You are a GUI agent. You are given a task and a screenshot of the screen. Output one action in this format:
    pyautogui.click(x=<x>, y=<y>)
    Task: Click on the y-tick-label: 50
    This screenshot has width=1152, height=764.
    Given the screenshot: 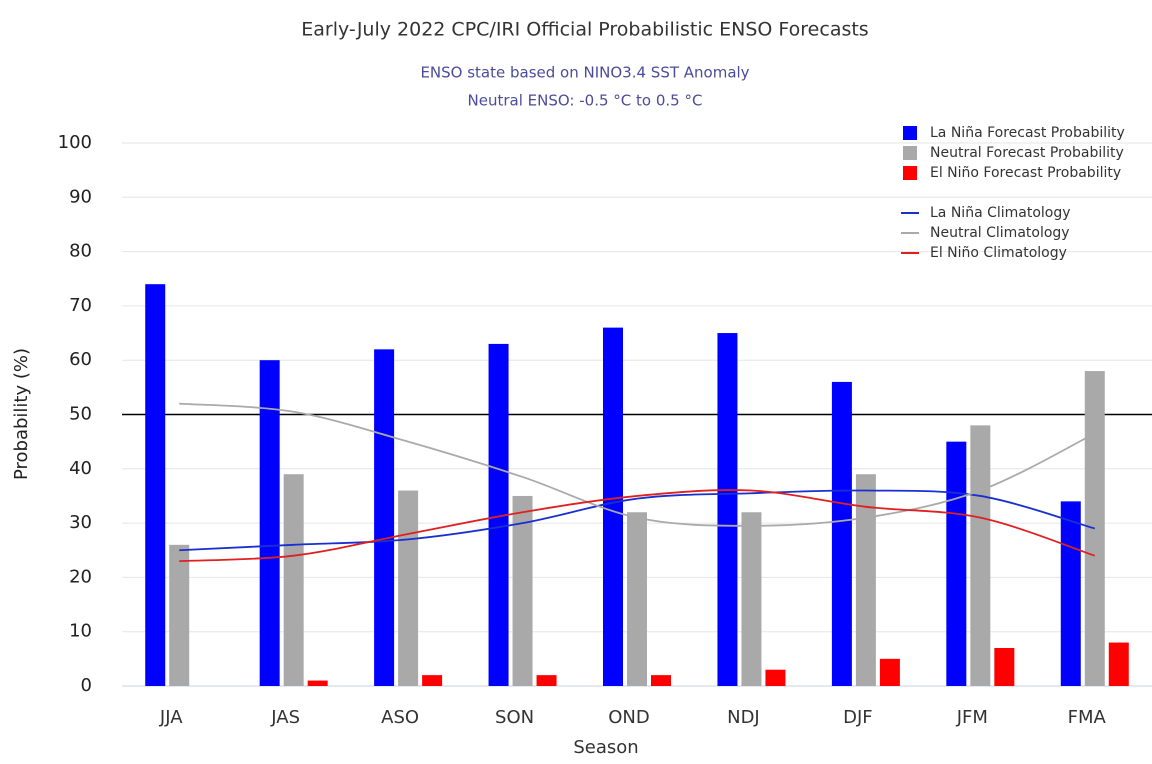 What is the action you would take?
    pyautogui.click(x=80, y=414)
    